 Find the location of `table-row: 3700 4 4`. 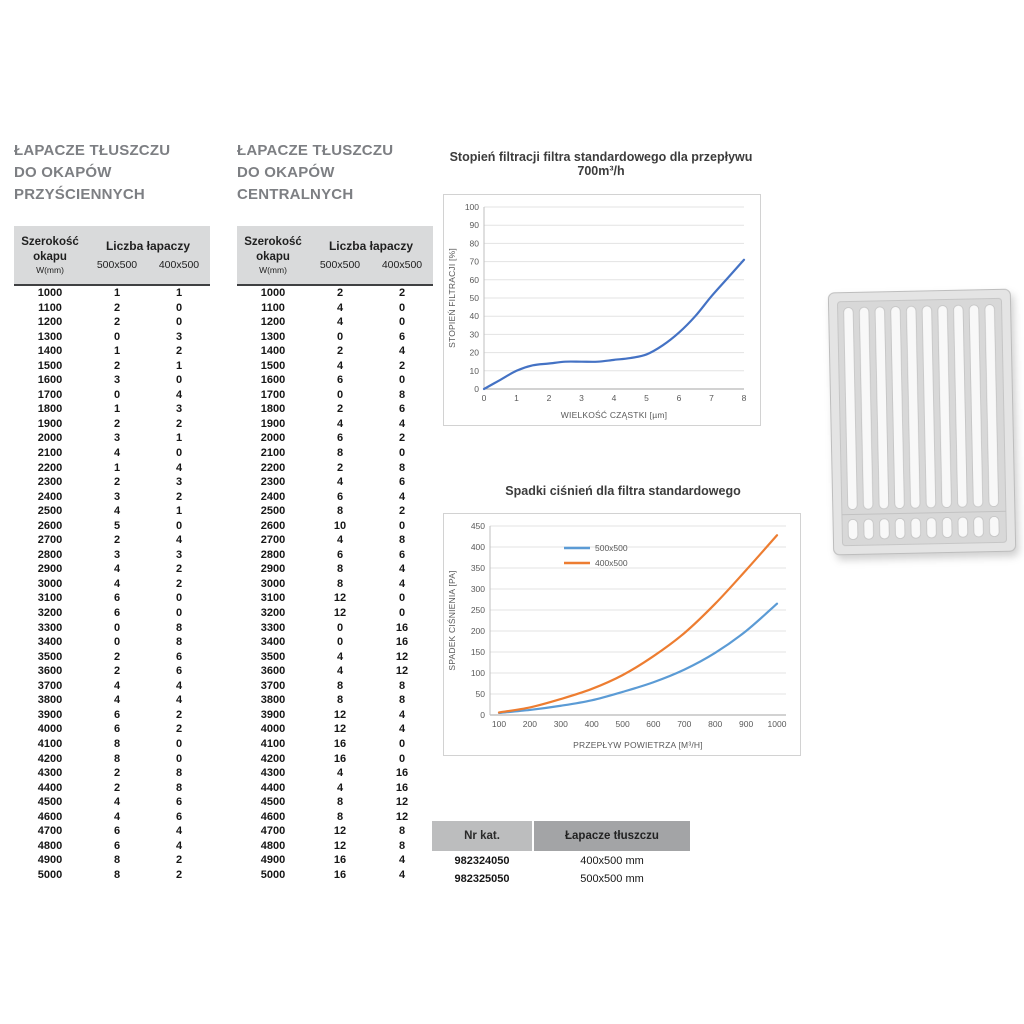

table-row: 3700 4 4 is located at coordinates (112, 686).